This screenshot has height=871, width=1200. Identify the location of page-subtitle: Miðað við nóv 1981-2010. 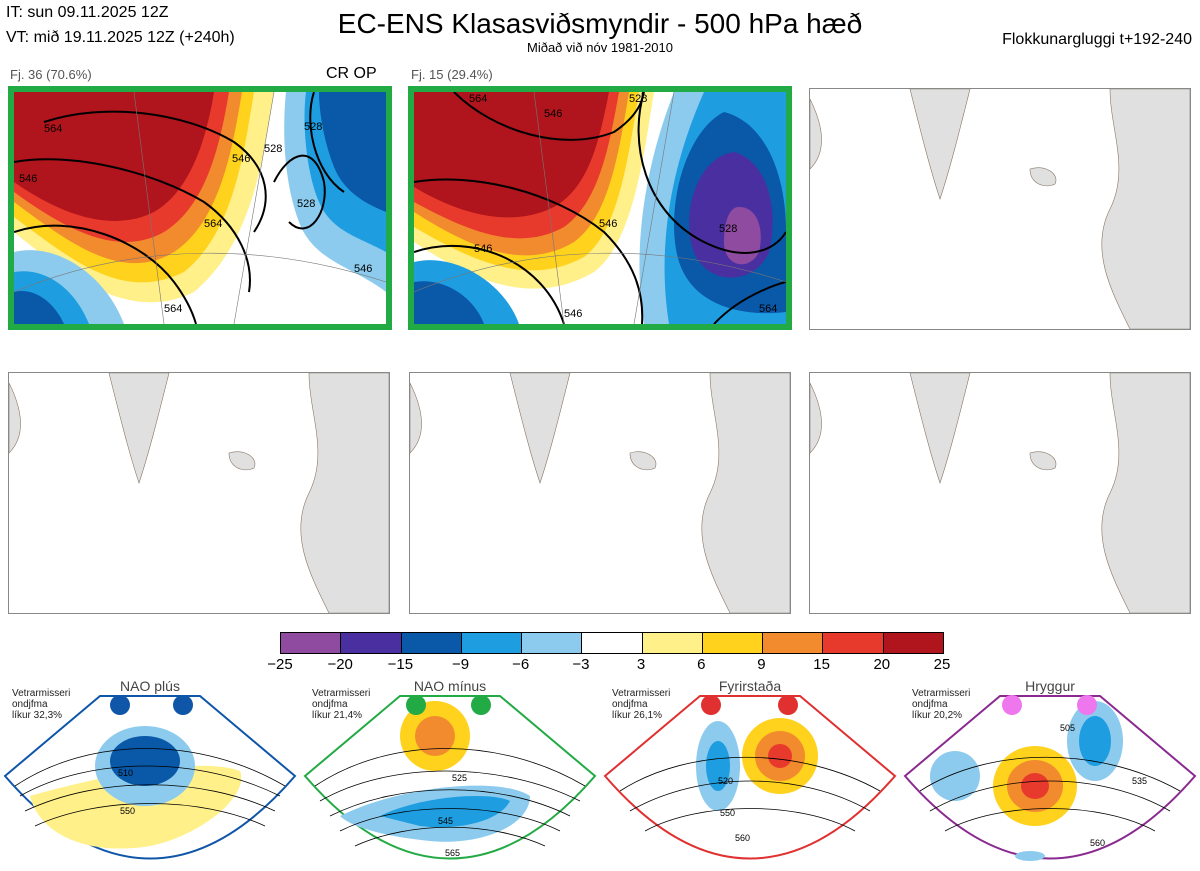
(600, 47).